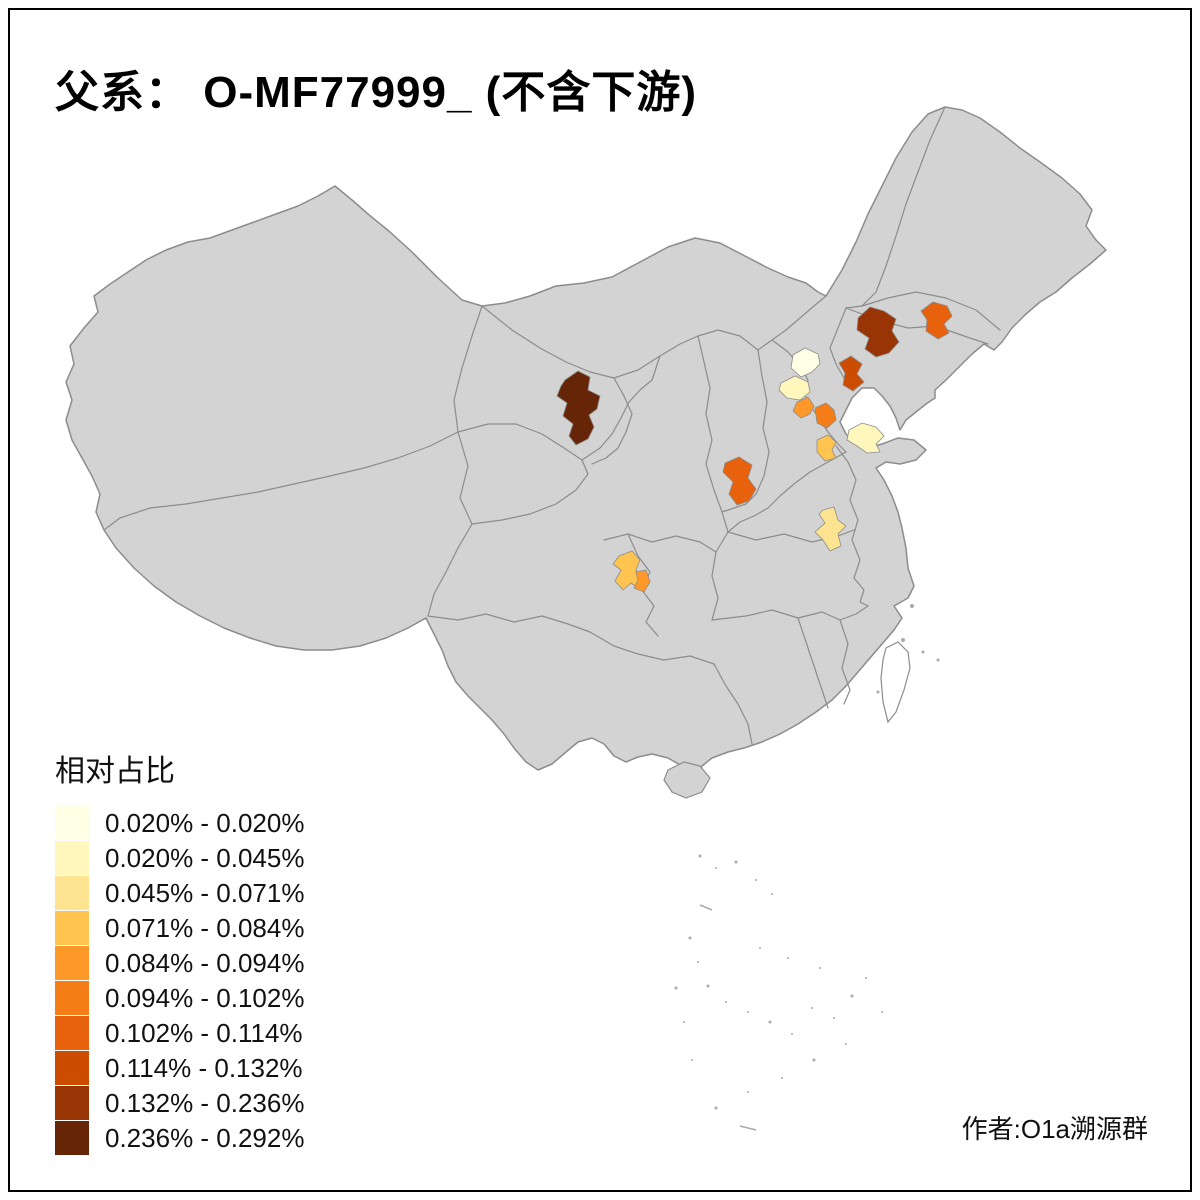  What do you see at coordinates (205, 997) in the screenshot?
I see `legend-label-6: 0.094% - 0.102%` at bounding box center [205, 997].